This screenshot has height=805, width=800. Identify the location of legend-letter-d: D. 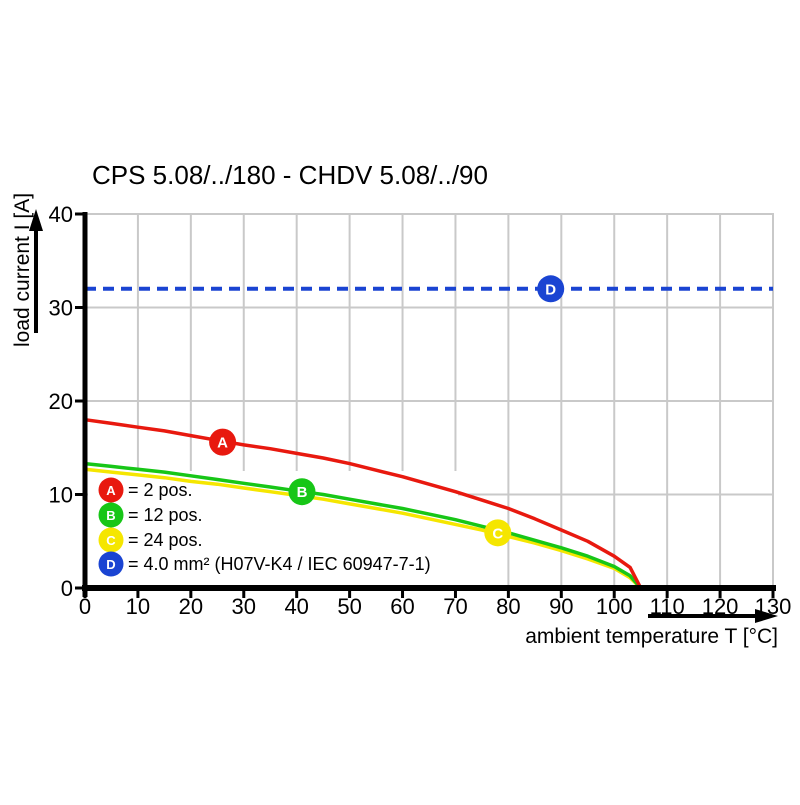
(110, 564).